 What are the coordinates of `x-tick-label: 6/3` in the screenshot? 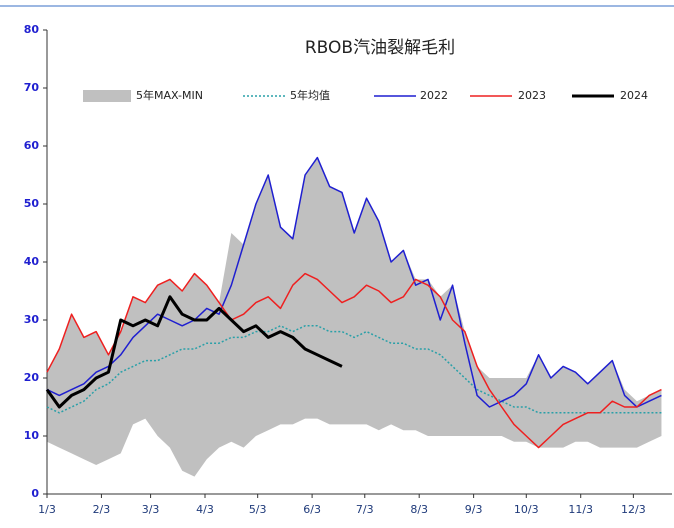 It's located at (312, 509).